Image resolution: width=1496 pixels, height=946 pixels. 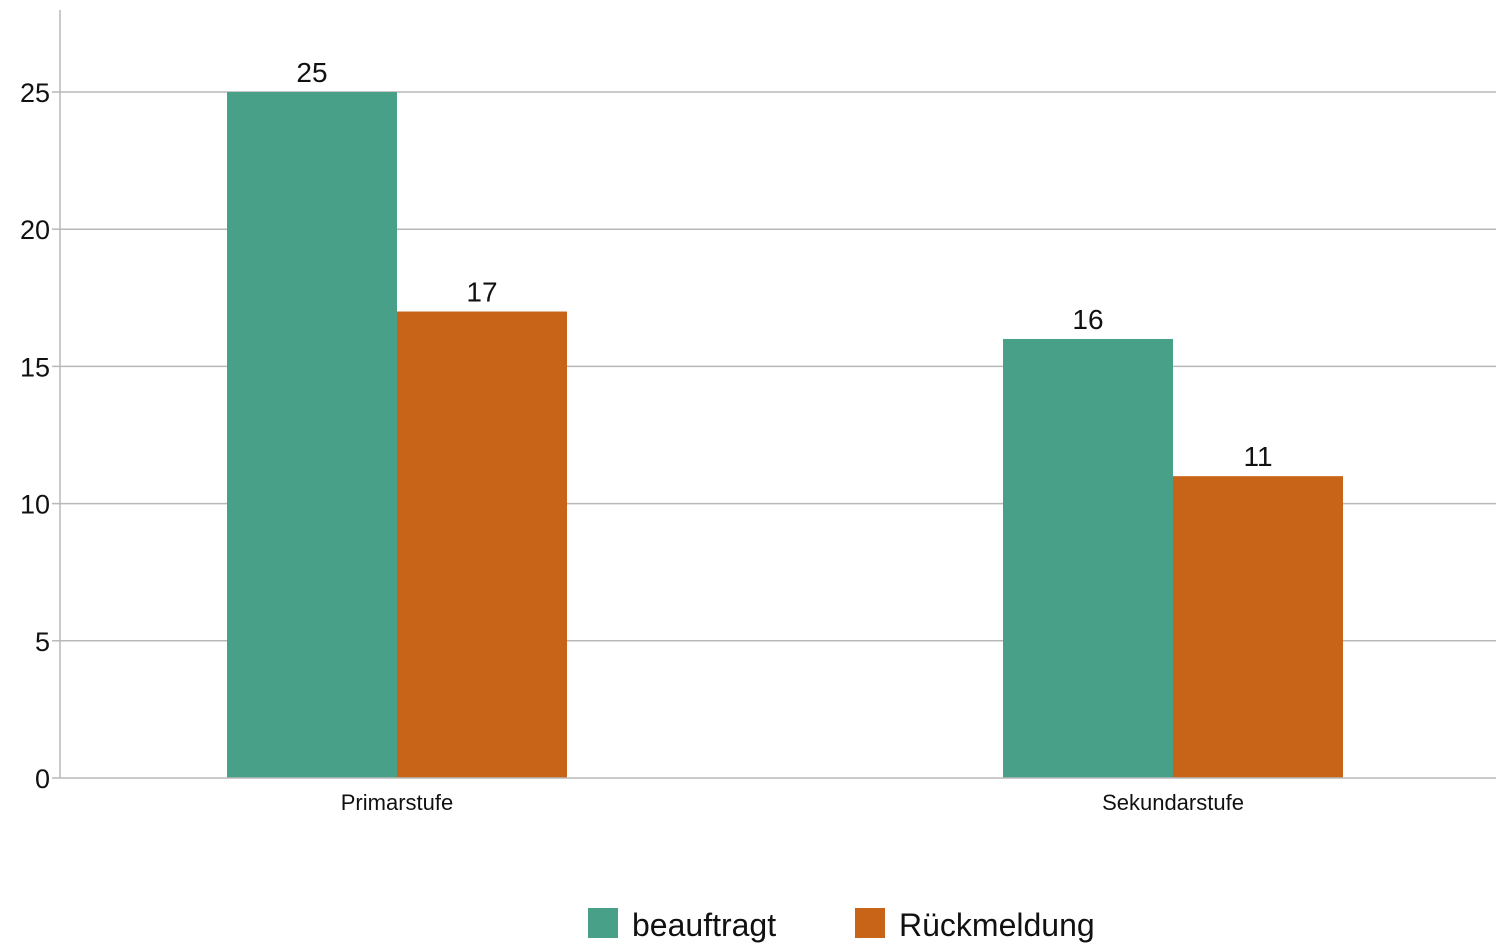 What do you see at coordinates (997, 925) in the screenshot?
I see `legend-label-Rückmeldung: Rückmeldung` at bounding box center [997, 925].